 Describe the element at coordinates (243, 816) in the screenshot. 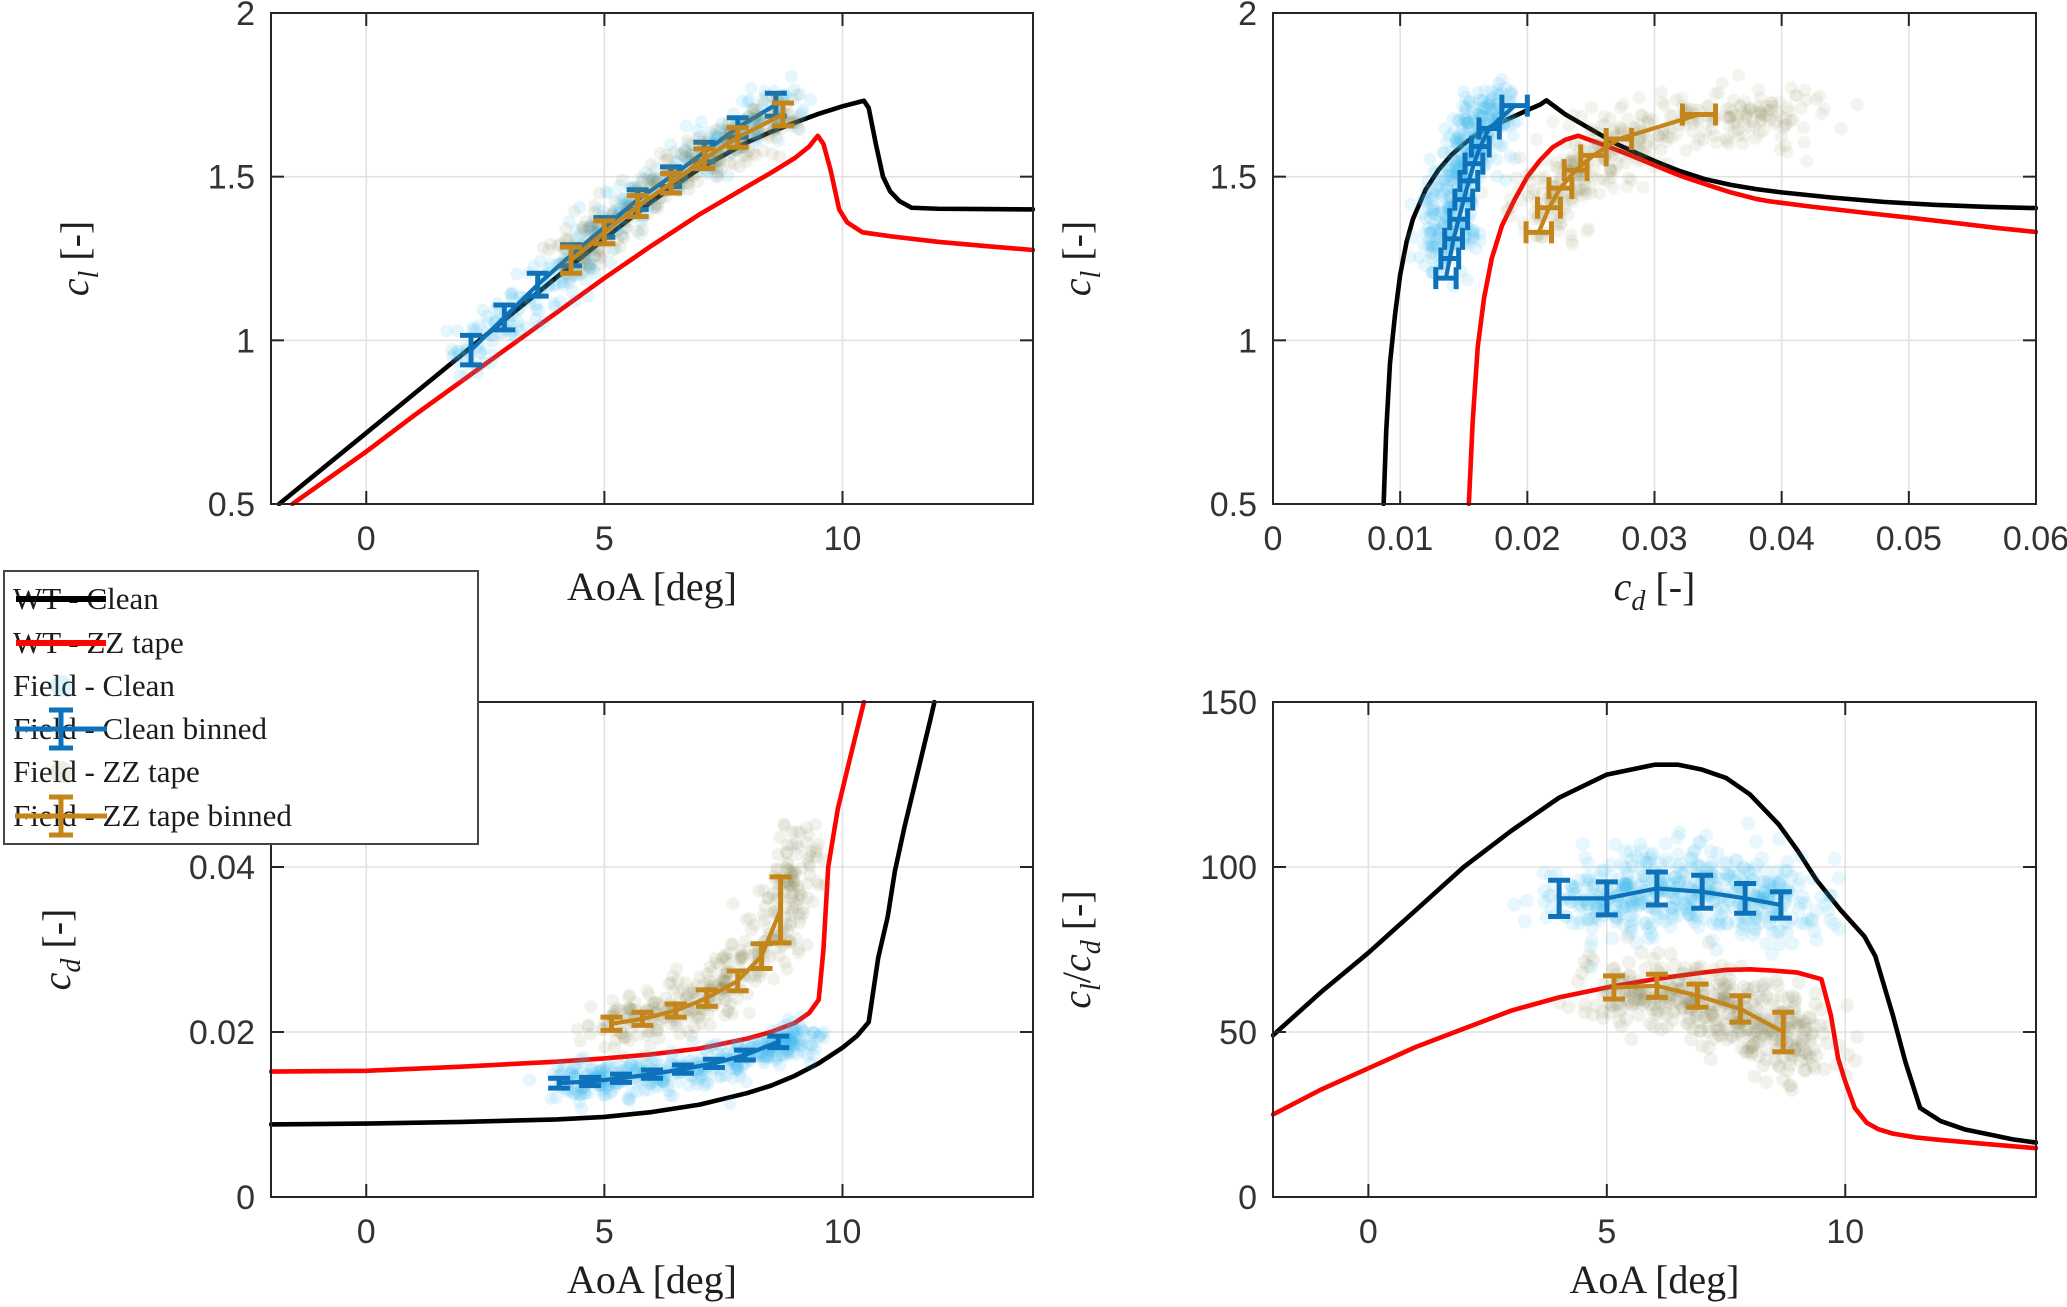

I see `legend-item-field-zz-tape-binned: Field - ZZ tape binned` at that location.